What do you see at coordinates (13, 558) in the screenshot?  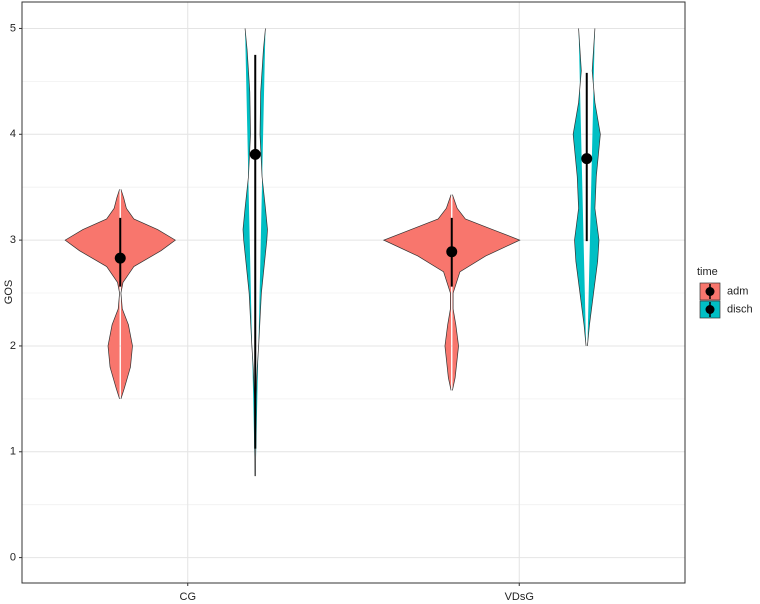 I see `y-tick-label: 0` at bounding box center [13, 558].